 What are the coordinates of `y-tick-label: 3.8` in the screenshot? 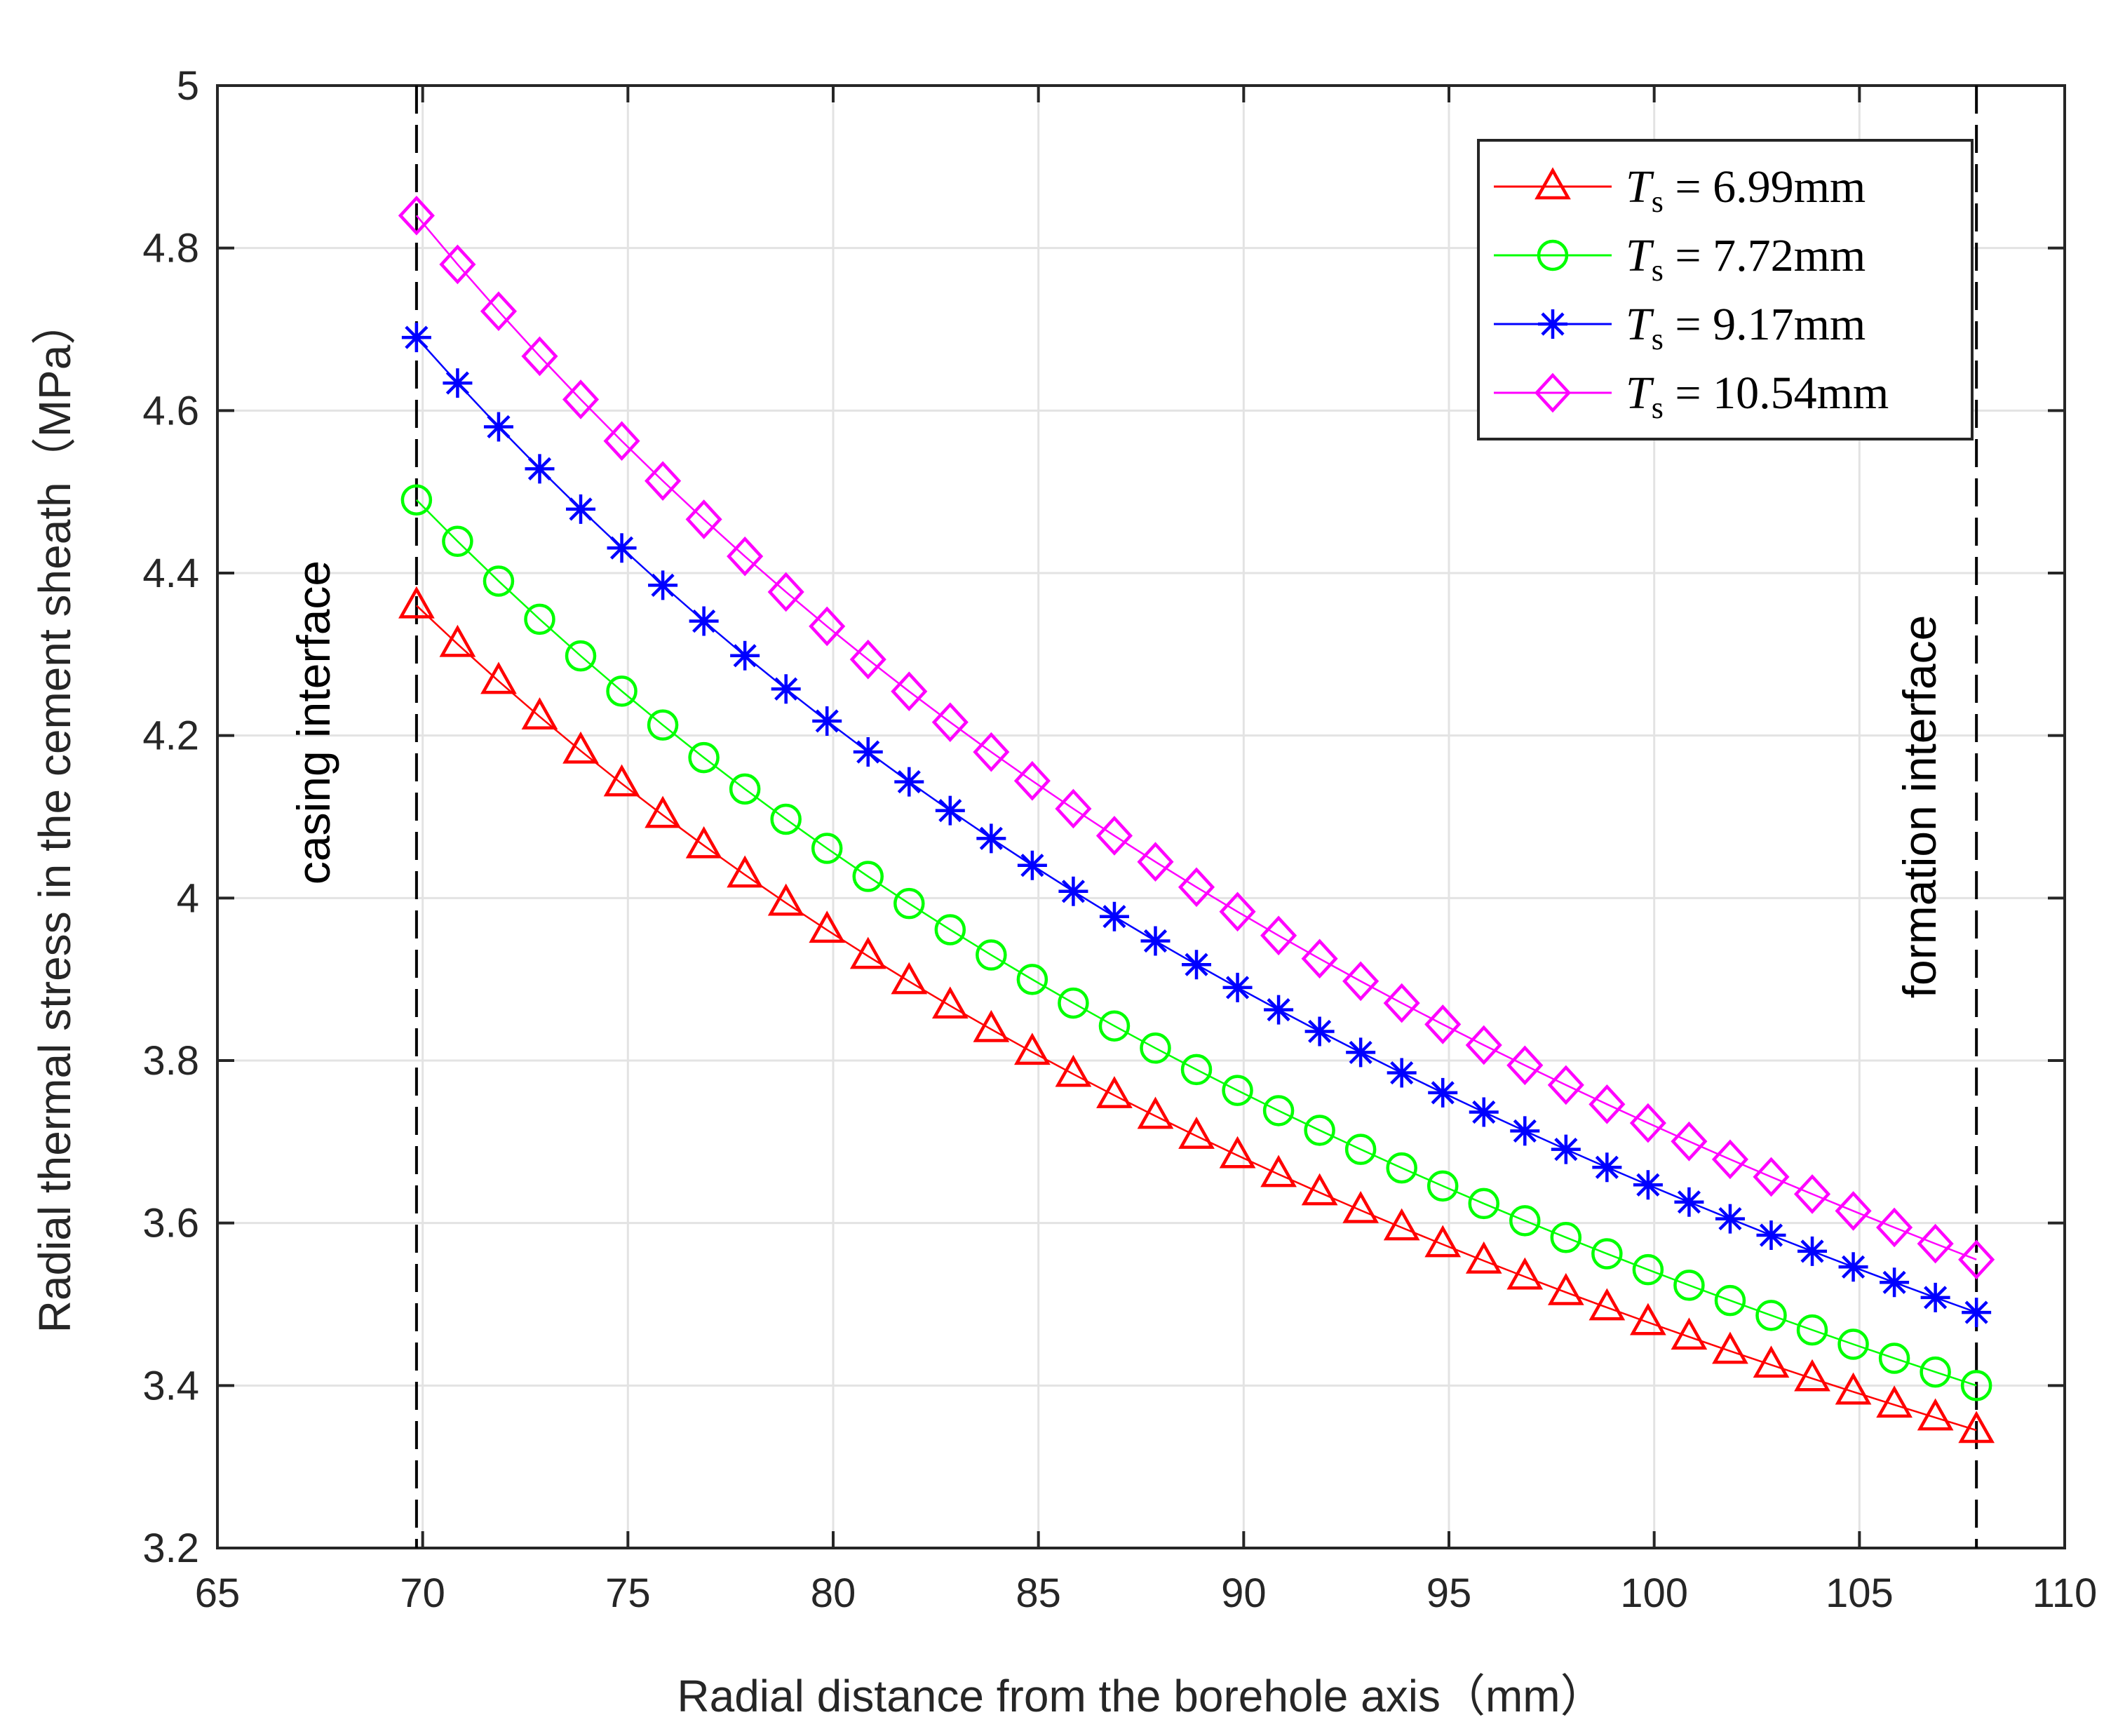 It's located at (170, 1061).